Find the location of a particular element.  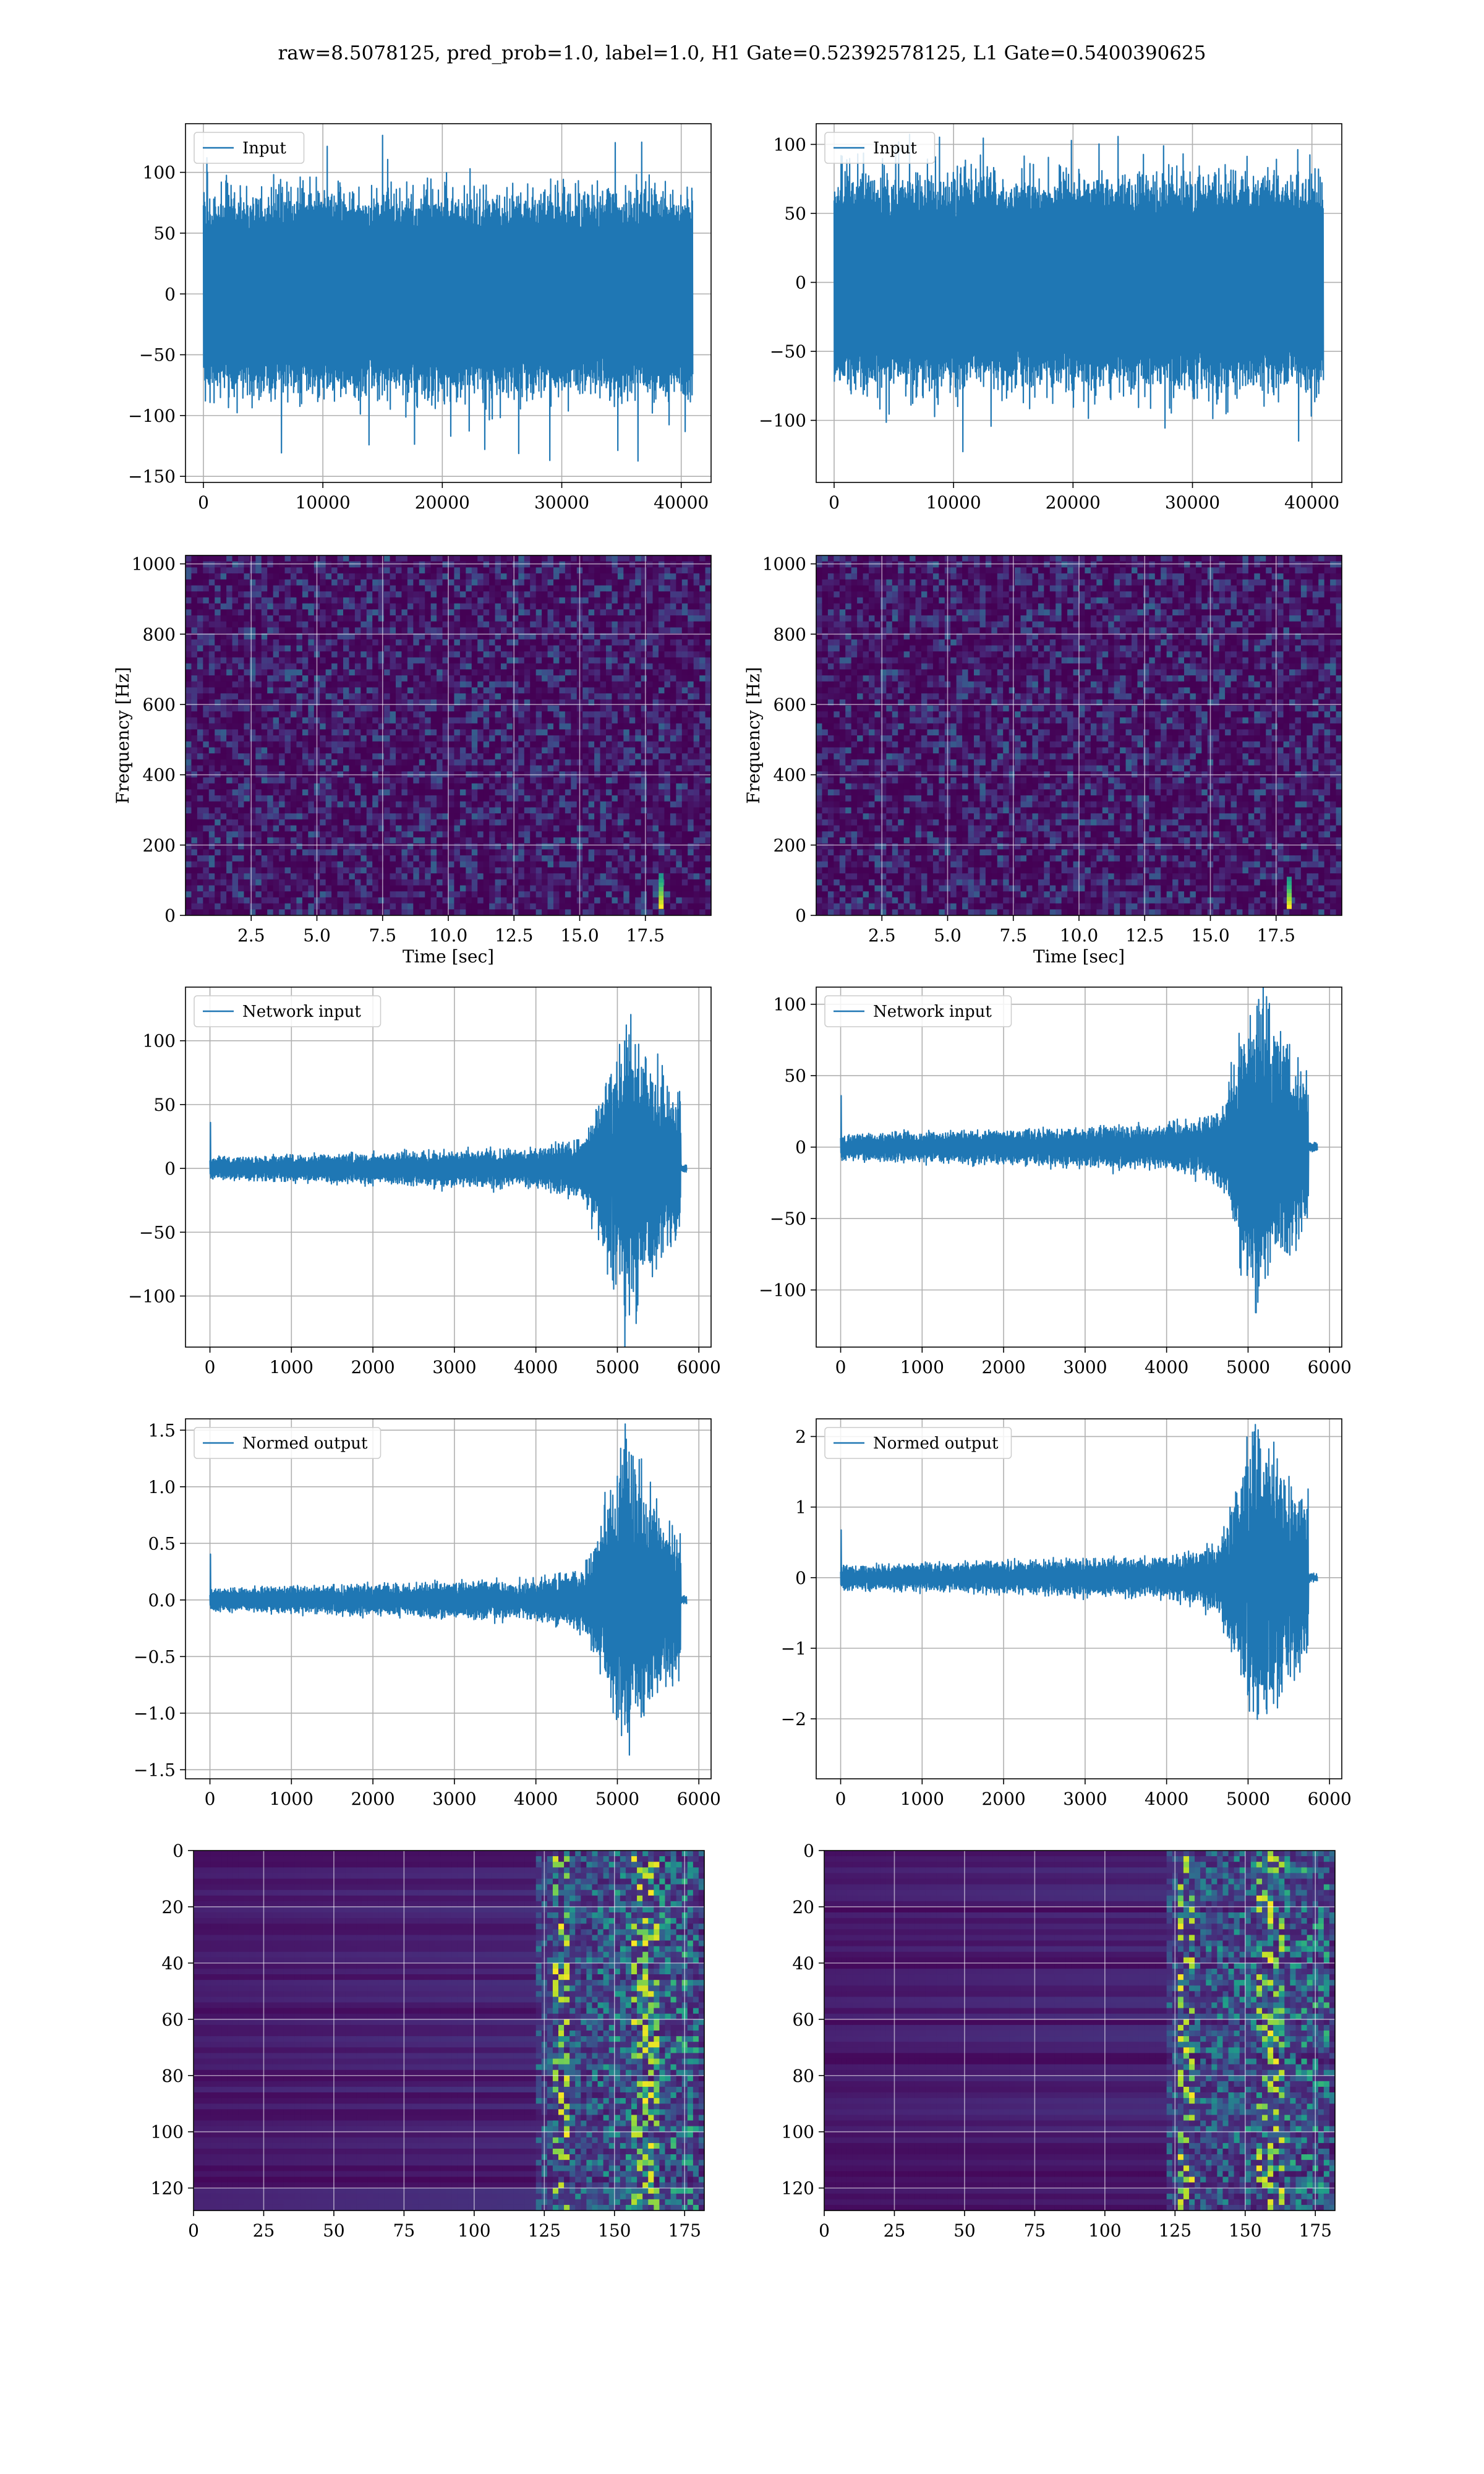

normed-output-h1-ytick-label: −0.5 is located at coordinates (155, 1657).